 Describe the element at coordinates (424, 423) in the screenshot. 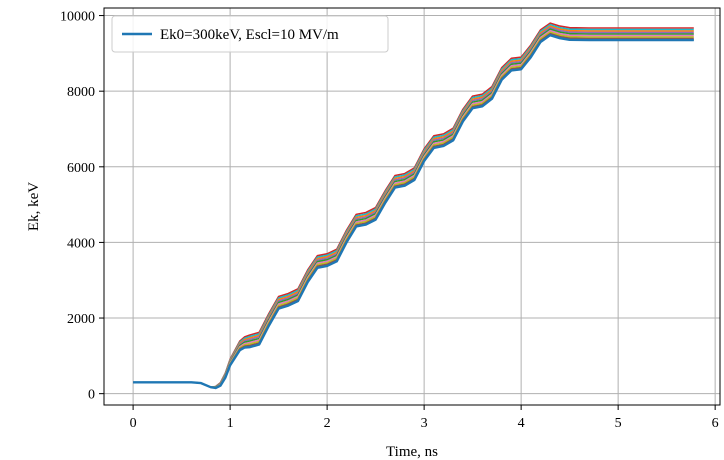

I see `x-tick-label: 3` at that location.